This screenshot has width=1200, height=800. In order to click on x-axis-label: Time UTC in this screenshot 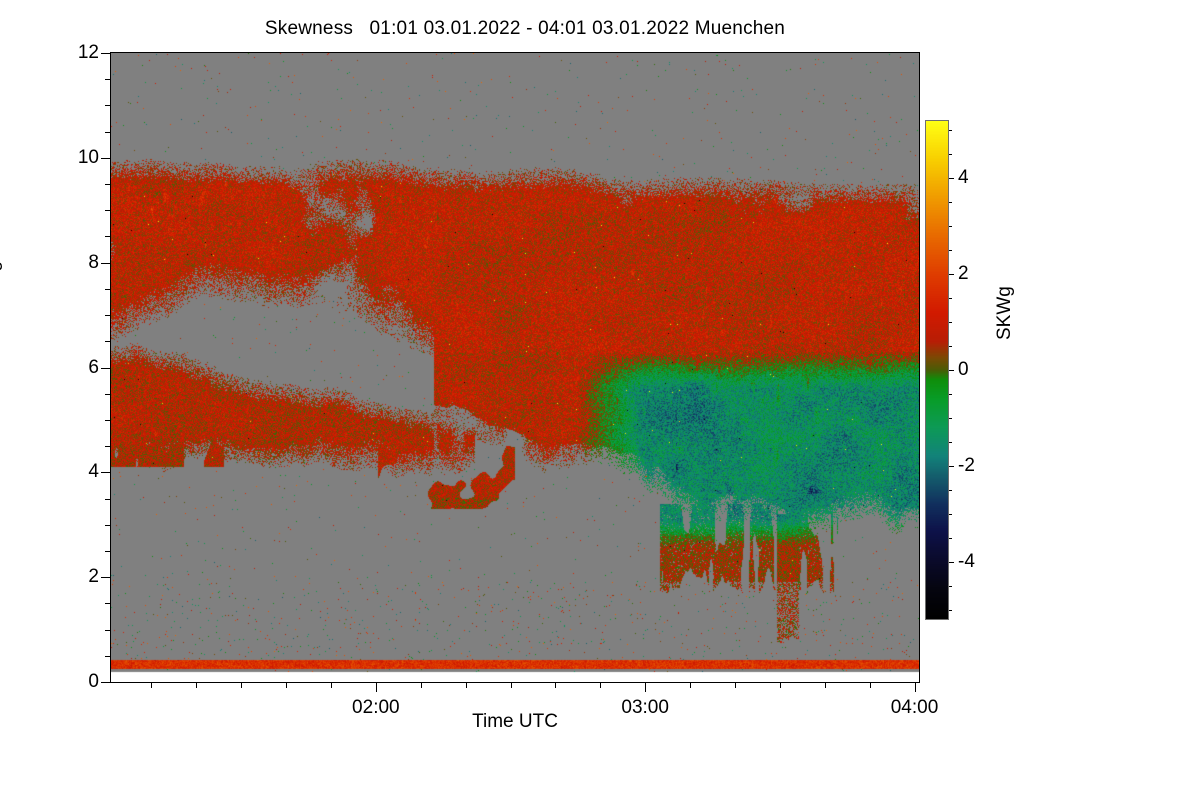, I will do `click(515, 721)`.